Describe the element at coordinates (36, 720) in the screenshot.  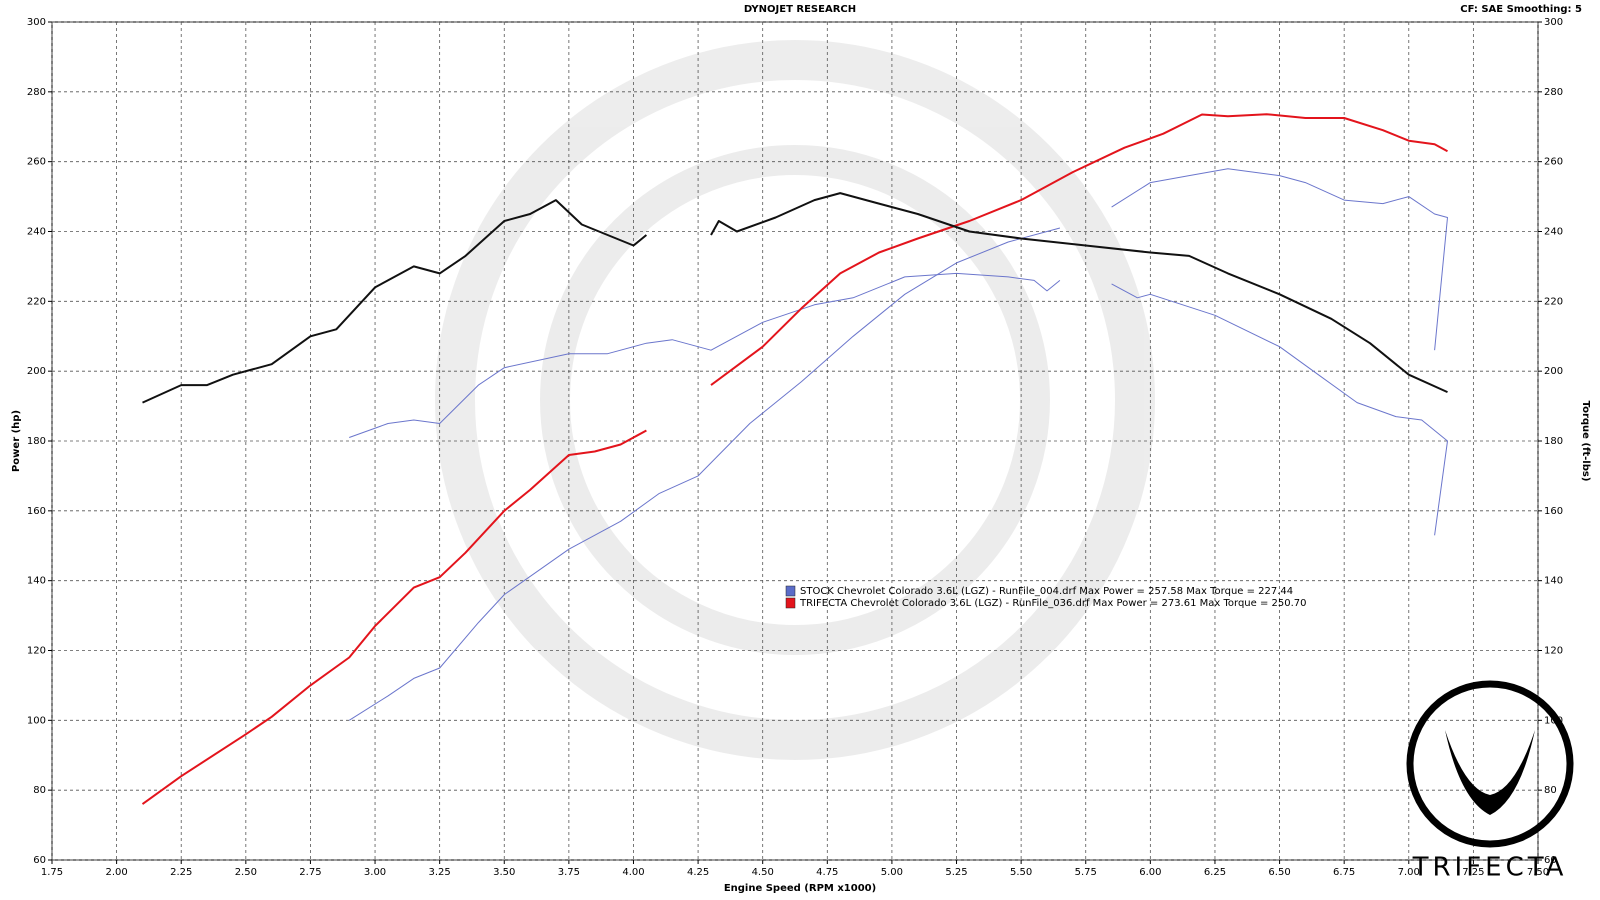
I see `y-tick-label: 100` at that location.